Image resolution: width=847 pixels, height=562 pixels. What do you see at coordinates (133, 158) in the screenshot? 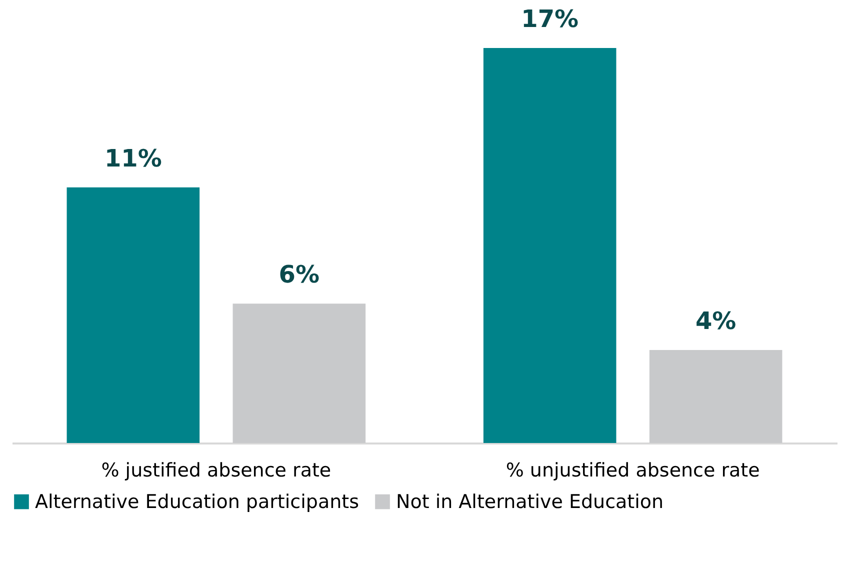
I see `data-label: 11%` at bounding box center [133, 158].